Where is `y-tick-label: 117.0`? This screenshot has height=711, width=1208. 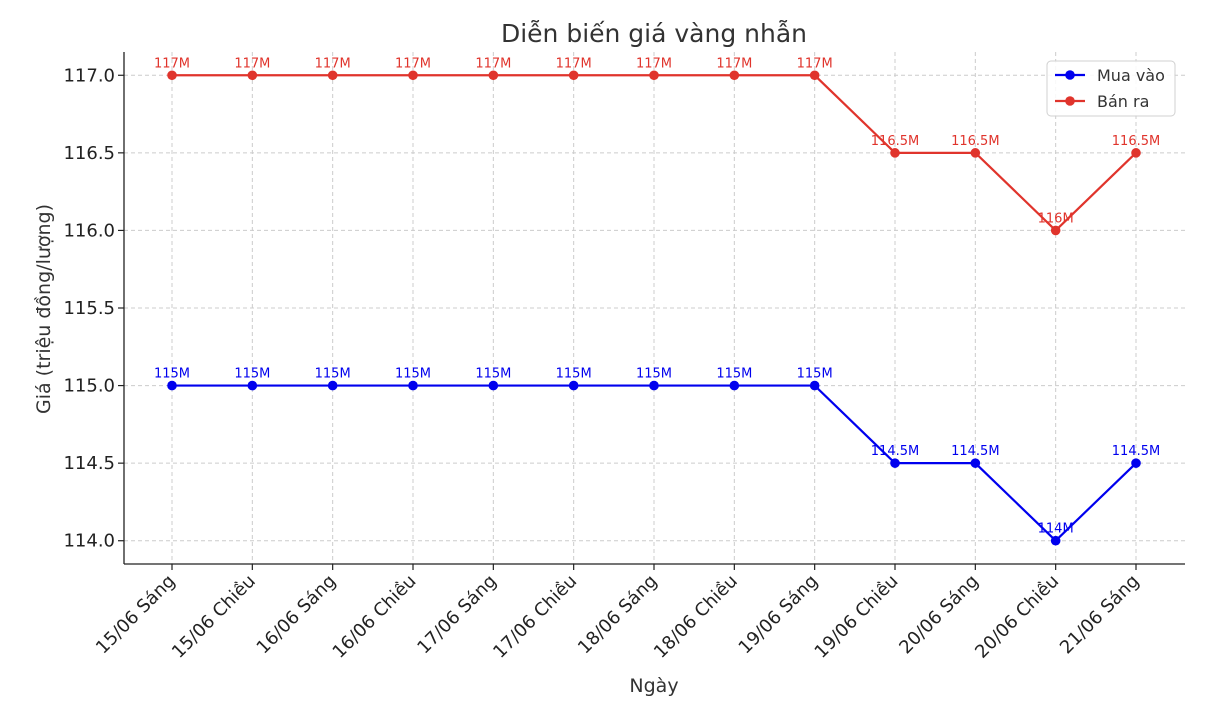 y-tick-label: 117.0 is located at coordinates (89, 75).